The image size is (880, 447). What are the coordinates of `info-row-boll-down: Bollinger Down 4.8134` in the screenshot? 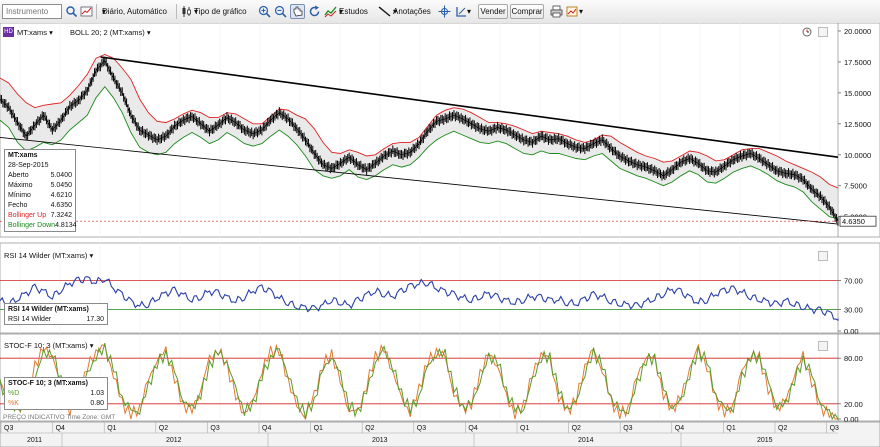 It's located at (42, 226).